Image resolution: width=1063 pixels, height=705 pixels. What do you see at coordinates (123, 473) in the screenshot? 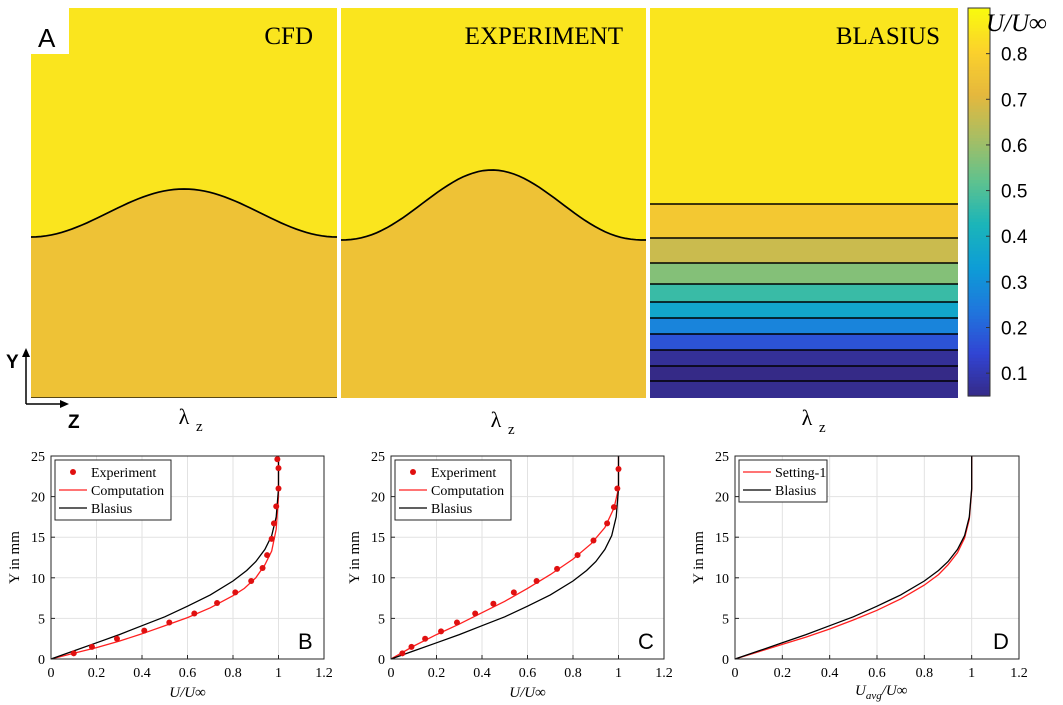
I see `legend-label: Experiment` at bounding box center [123, 473].